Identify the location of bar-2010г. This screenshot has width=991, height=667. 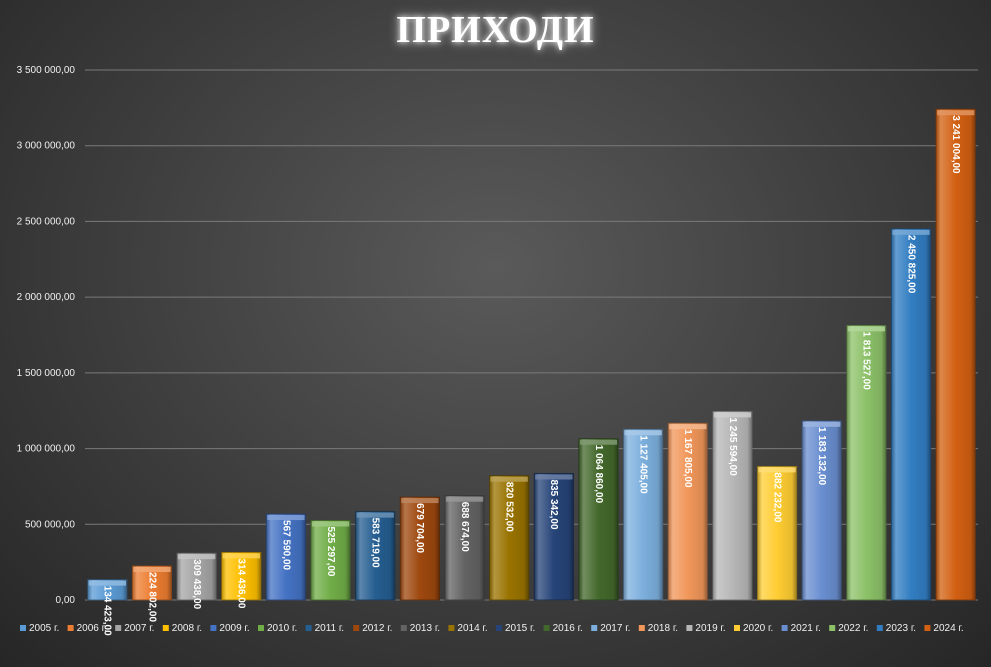
(330, 560).